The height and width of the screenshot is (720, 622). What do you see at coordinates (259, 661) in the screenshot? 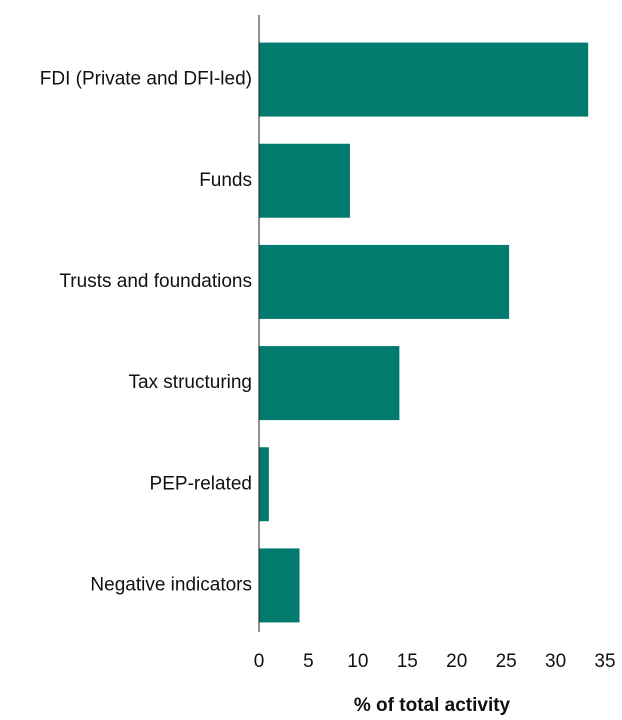
I see `x-tick-label: 0` at bounding box center [259, 661].